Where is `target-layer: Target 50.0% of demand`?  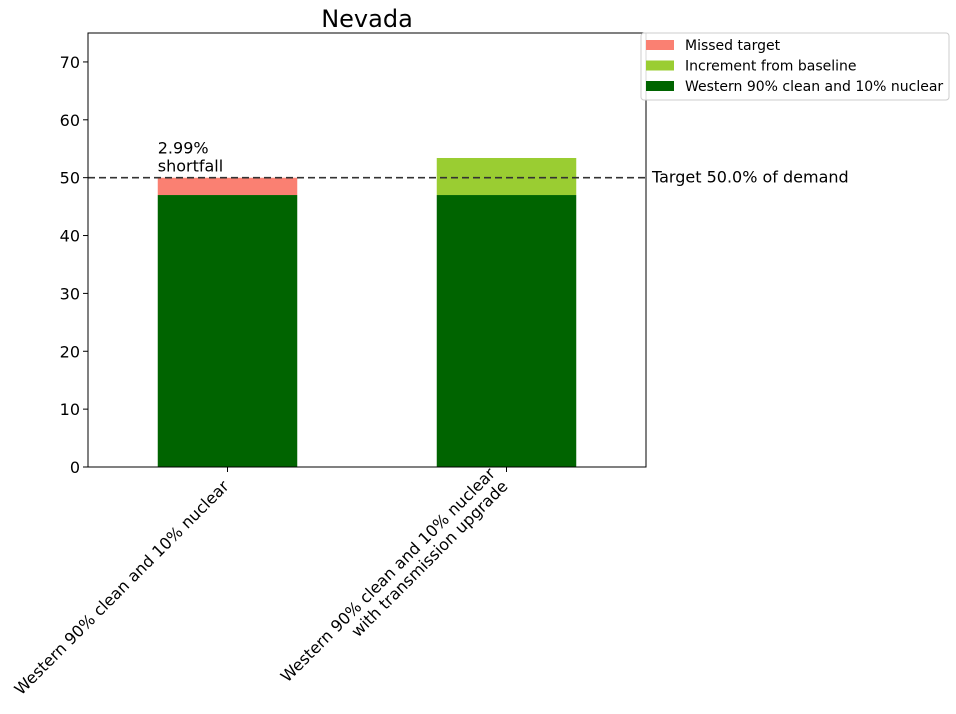 target-layer: Target 50.0% of demand is located at coordinates (468, 177).